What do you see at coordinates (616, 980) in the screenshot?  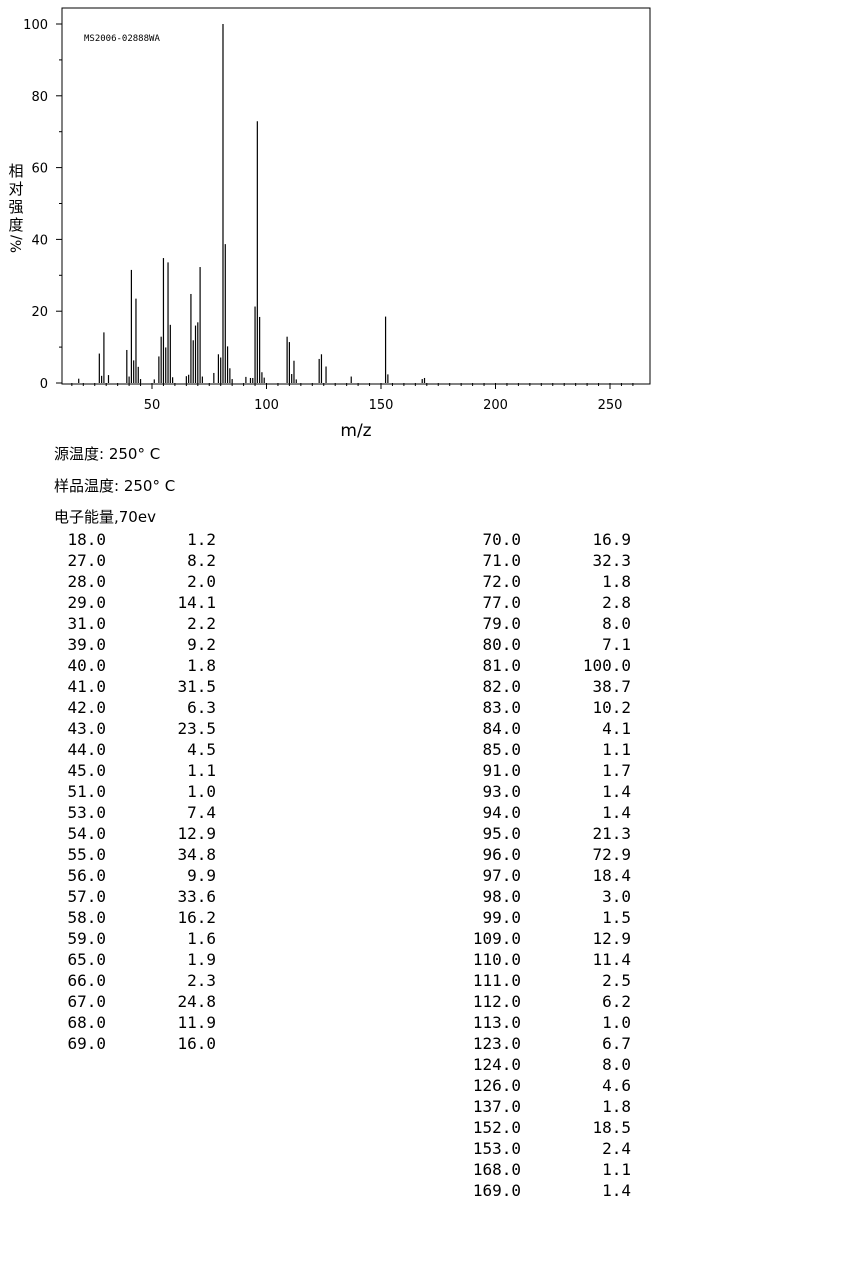 I see `peak-abundance: 2.5` at bounding box center [616, 980].